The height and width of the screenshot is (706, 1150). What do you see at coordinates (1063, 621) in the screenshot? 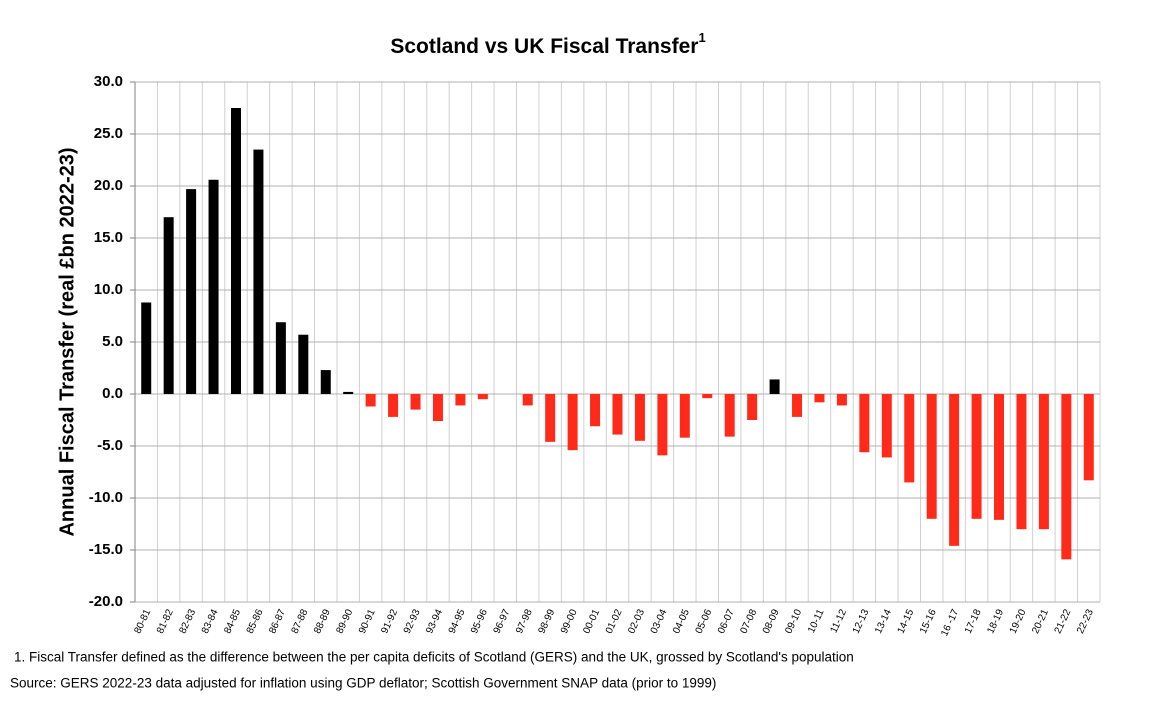
I see `x-tick-label: 21-22` at bounding box center [1063, 621].